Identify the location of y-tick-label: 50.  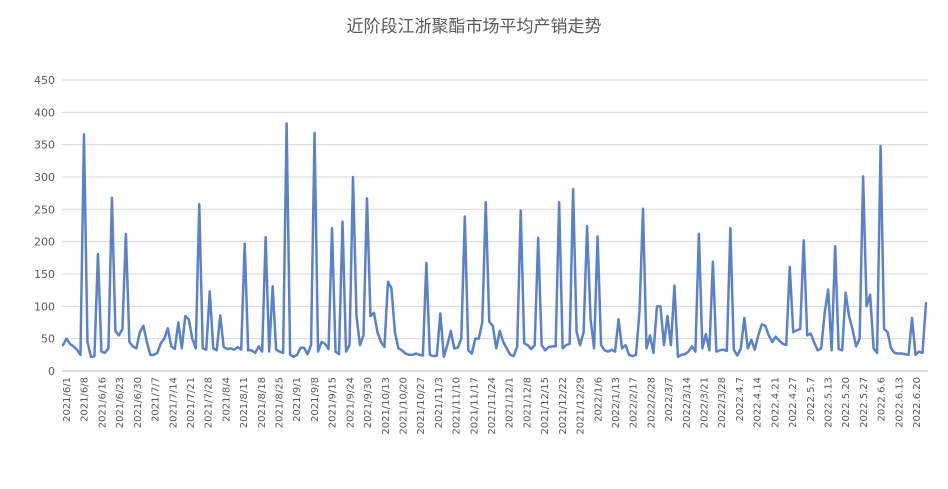
(48, 339).